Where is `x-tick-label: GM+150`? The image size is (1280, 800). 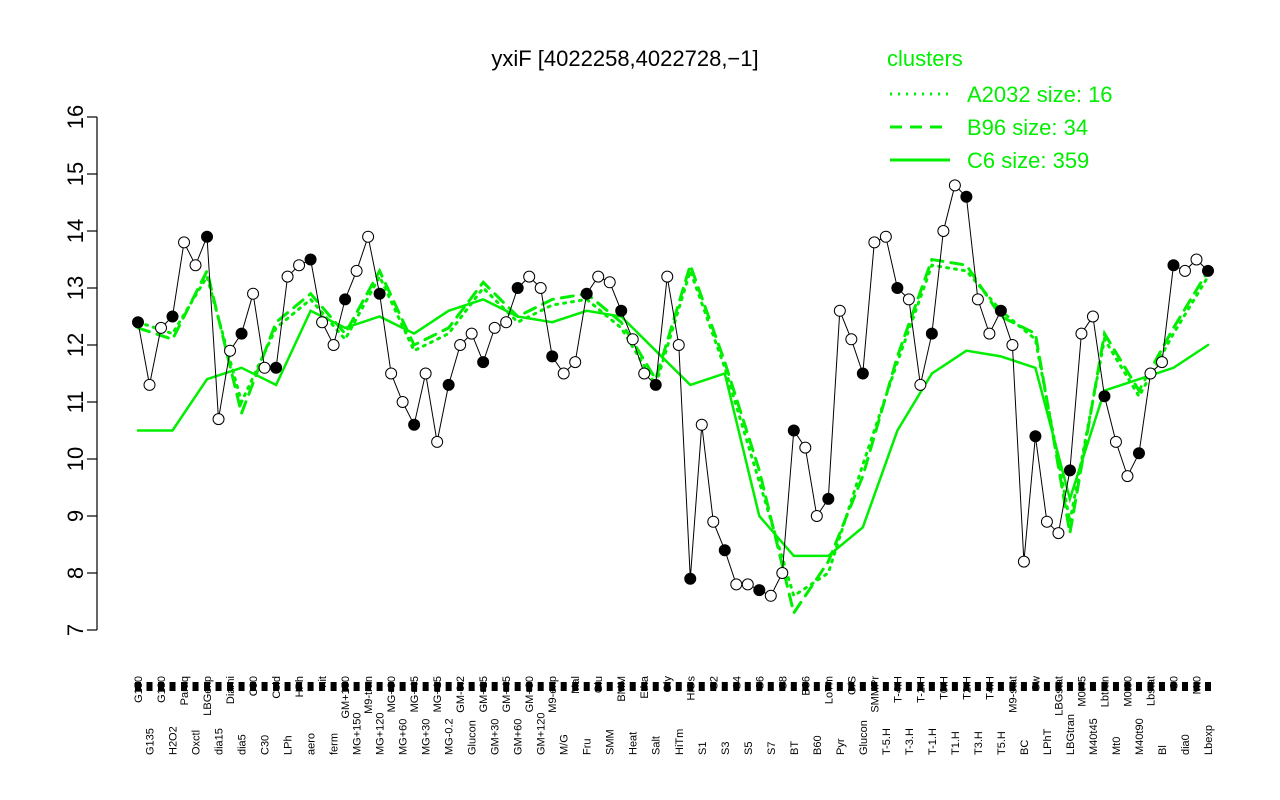 x-tick-label: GM+150 is located at coordinates (346, 697).